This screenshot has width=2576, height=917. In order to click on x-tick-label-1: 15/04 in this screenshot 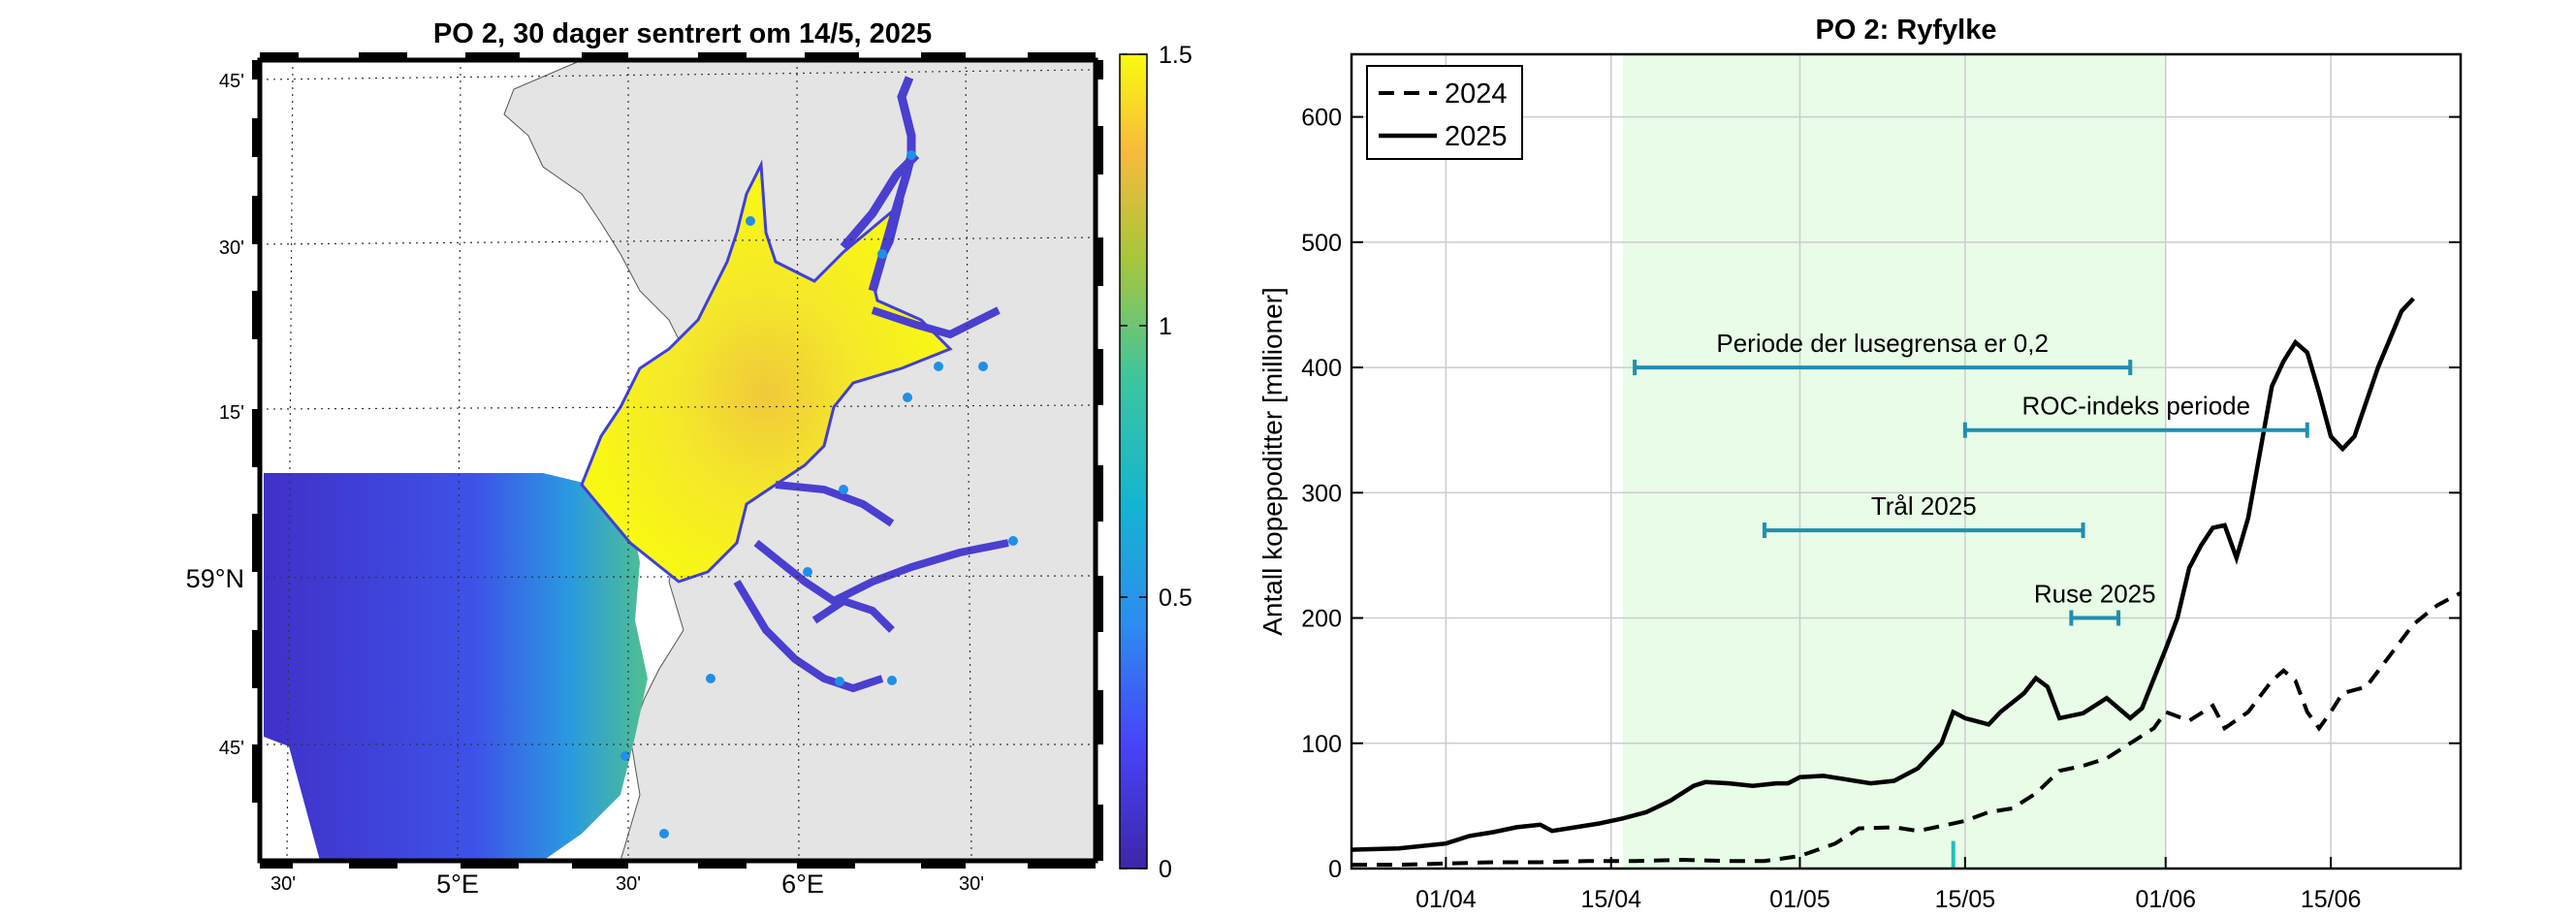, I will do `click(1610, 899)`.